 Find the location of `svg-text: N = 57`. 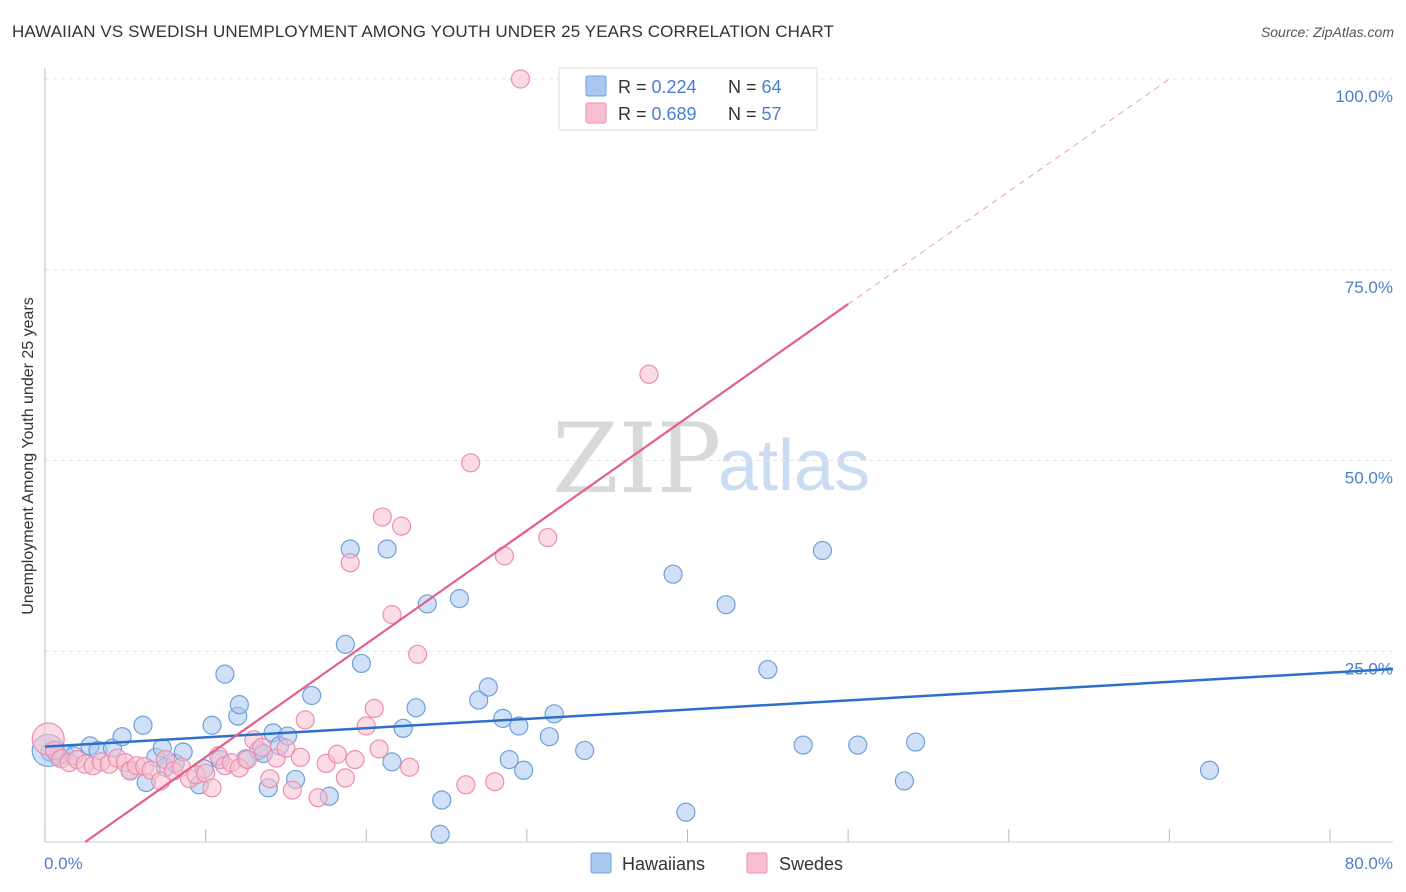

svg-text: N = 57 is located at coordinates (755, 114).